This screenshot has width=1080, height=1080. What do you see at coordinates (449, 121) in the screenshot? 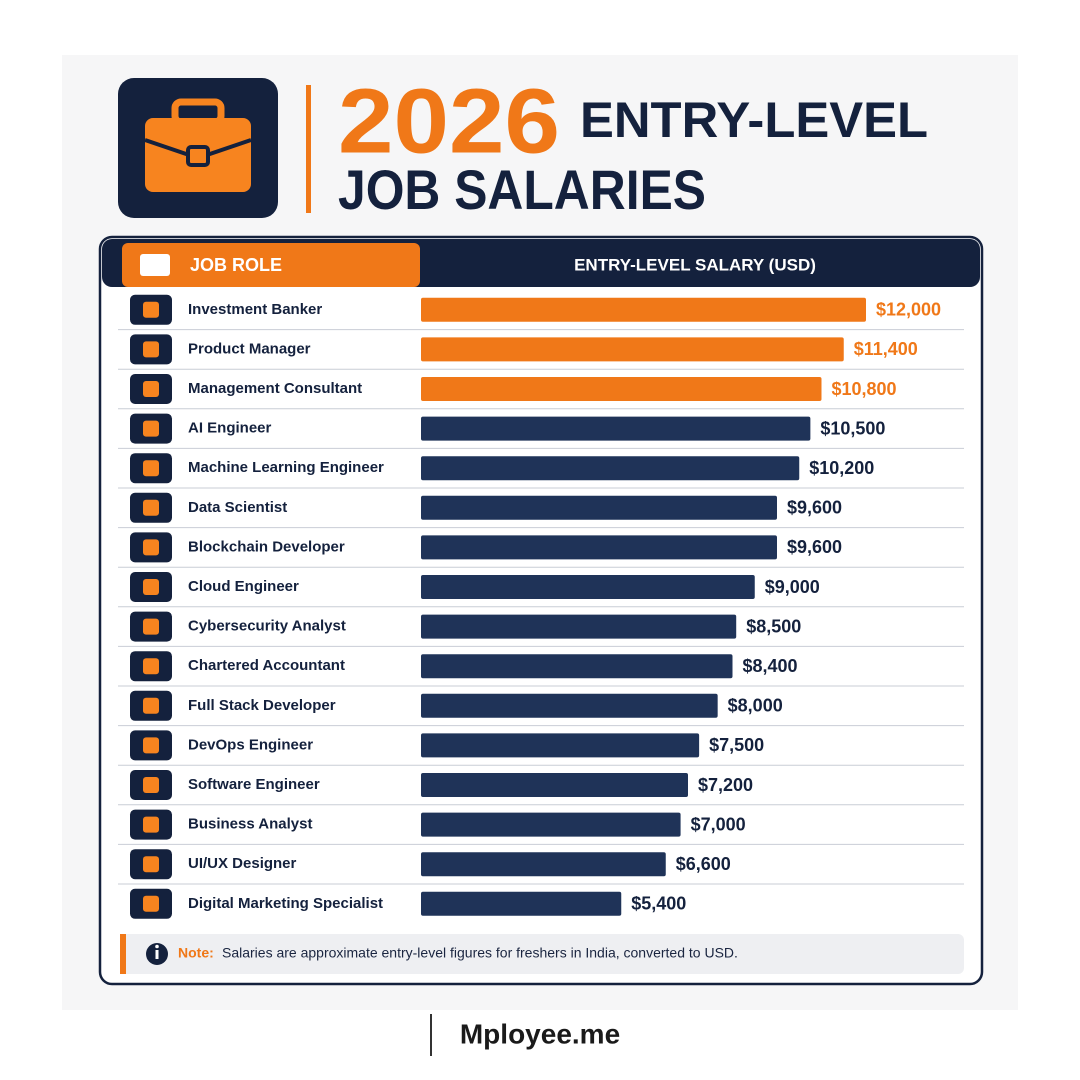
I see `title-year: 2026` at bounding box center [449, 121].